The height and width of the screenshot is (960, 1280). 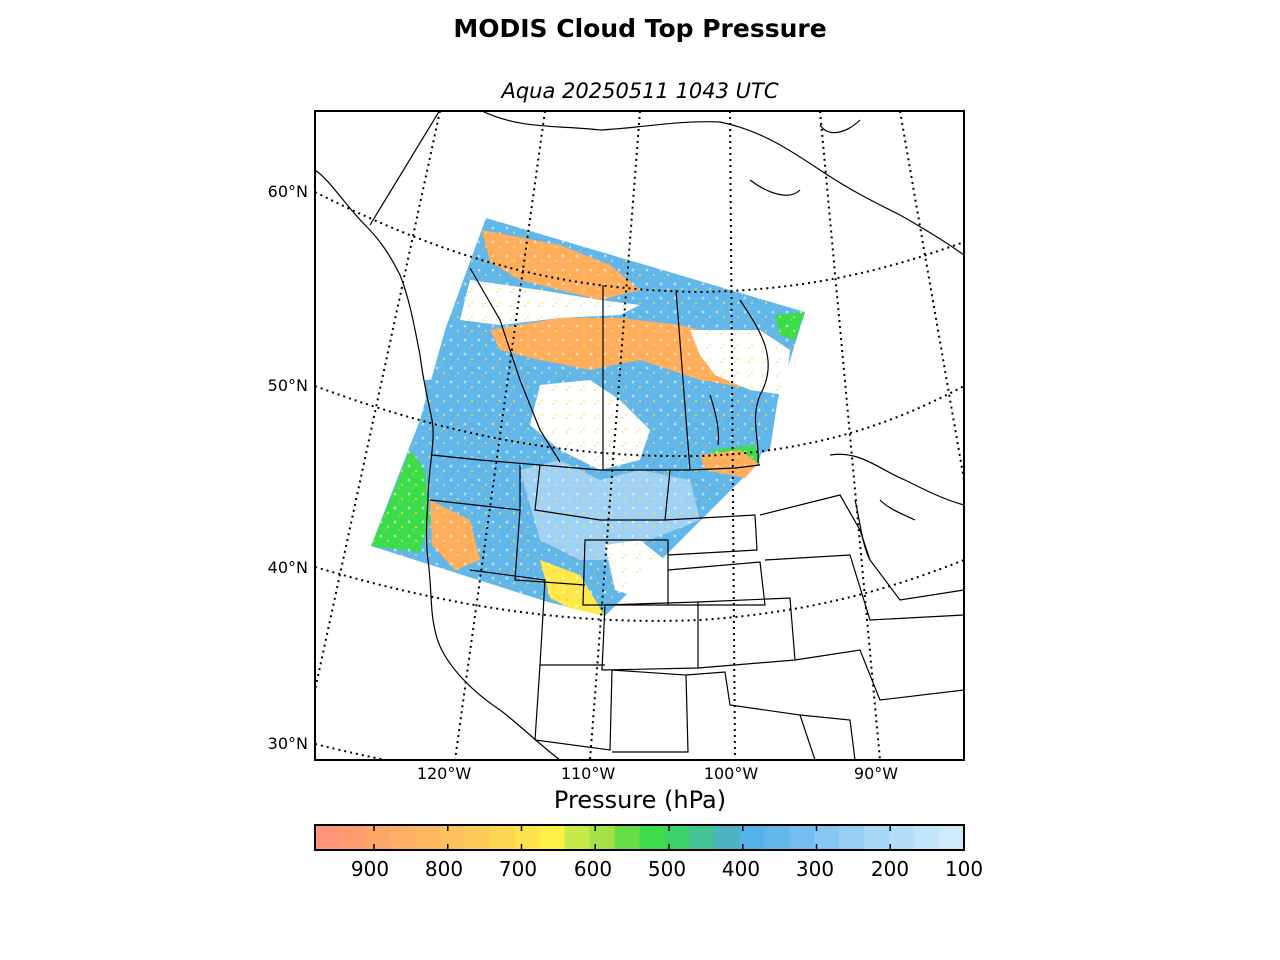 What do you see at coordinates (683, 380) in the screenshot?
I see `sask-manitoba-border` at bounding box center [683, 380].